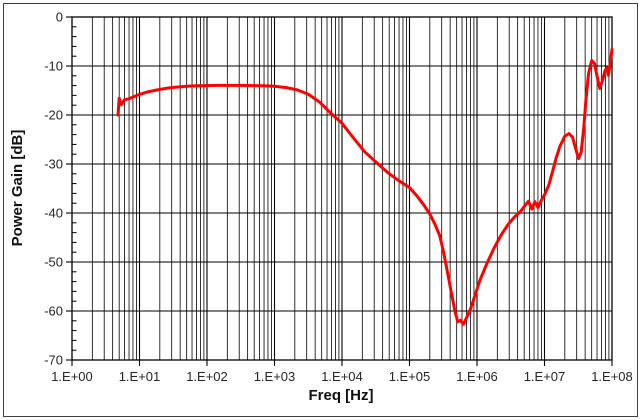 This screenshot has height=420, width=641. What do you see at coordinates (72, 376) in the screenshot?
I see `x-tick-label: 1.E+00` at bounding box center [72, 376].